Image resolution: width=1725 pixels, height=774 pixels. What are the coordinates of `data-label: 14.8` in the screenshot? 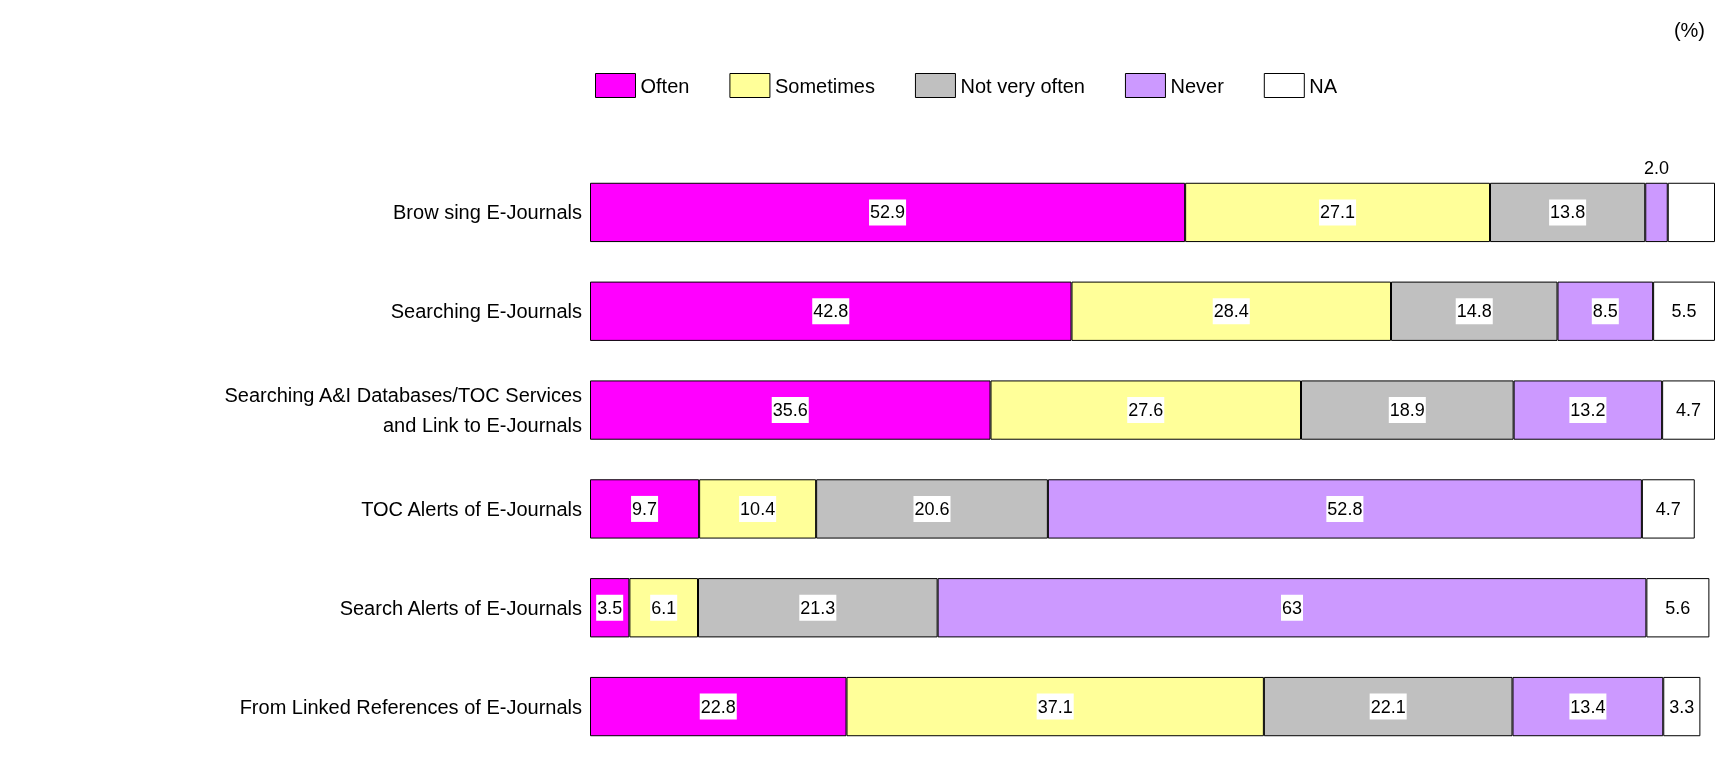 It's located at (1474, 311).